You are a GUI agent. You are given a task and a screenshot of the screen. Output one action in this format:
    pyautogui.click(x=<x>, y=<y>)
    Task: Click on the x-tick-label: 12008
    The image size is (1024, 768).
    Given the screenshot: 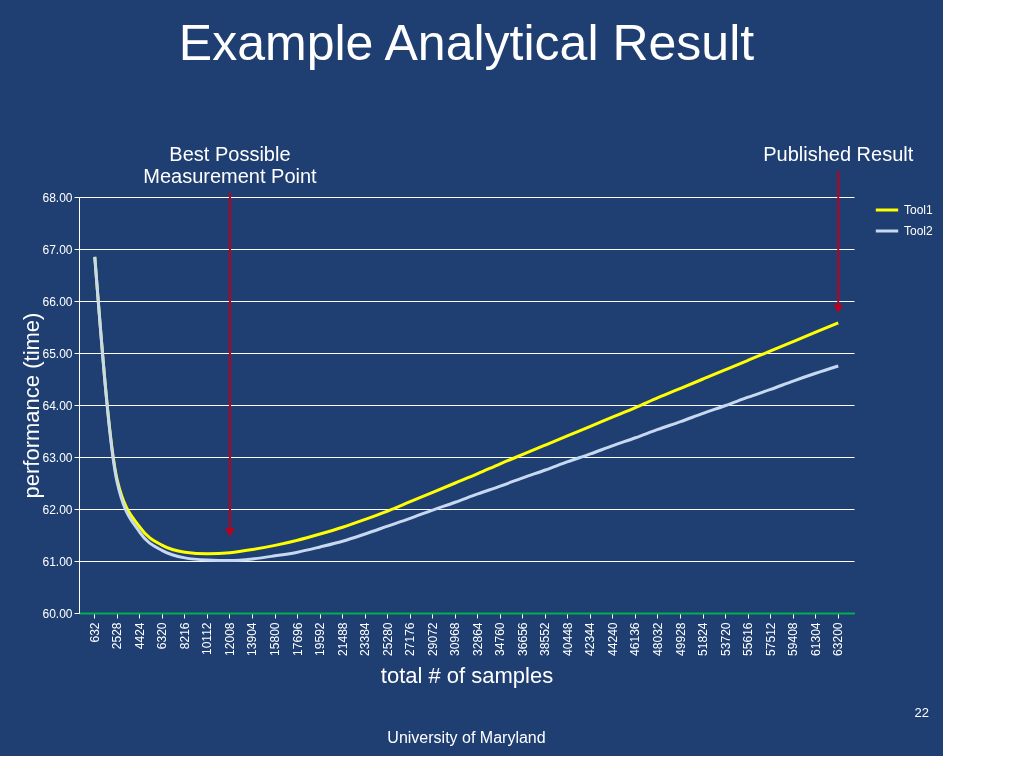 What is the action you would take?
    pyautogui.click(x=229, y=639)
    